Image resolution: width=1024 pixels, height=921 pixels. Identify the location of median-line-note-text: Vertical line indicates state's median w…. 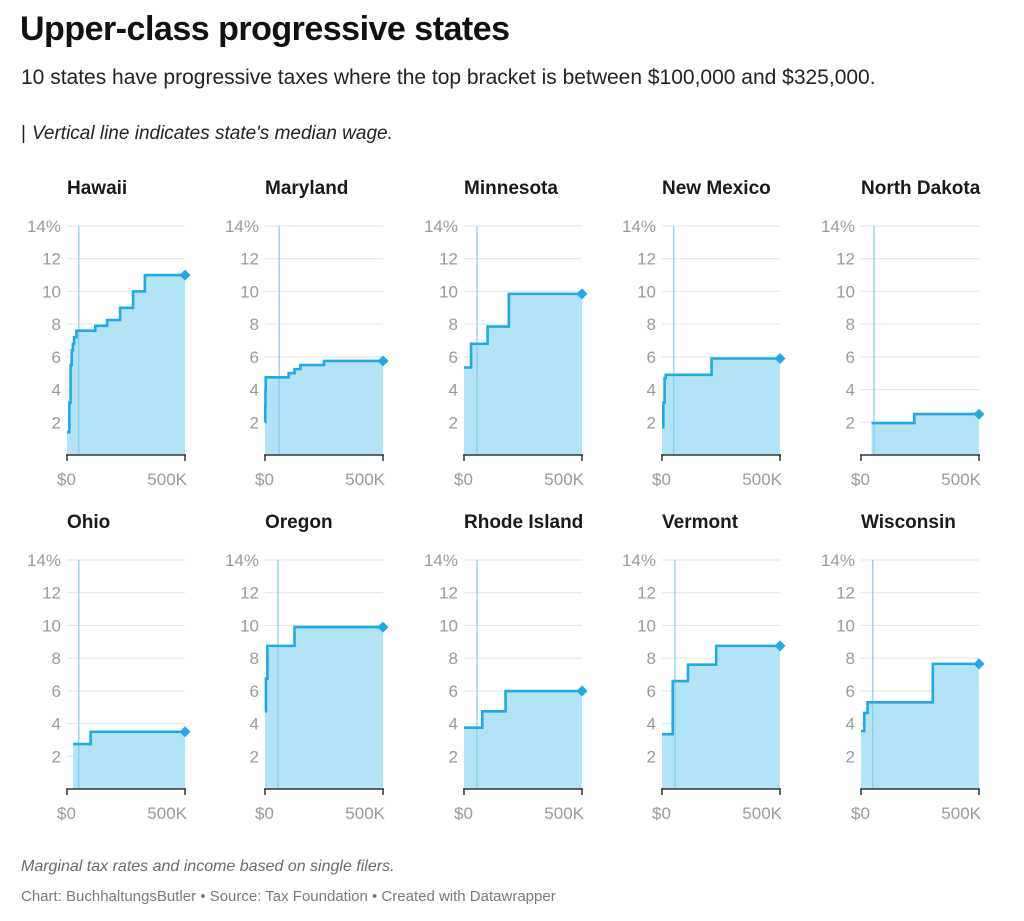
(212, 133).